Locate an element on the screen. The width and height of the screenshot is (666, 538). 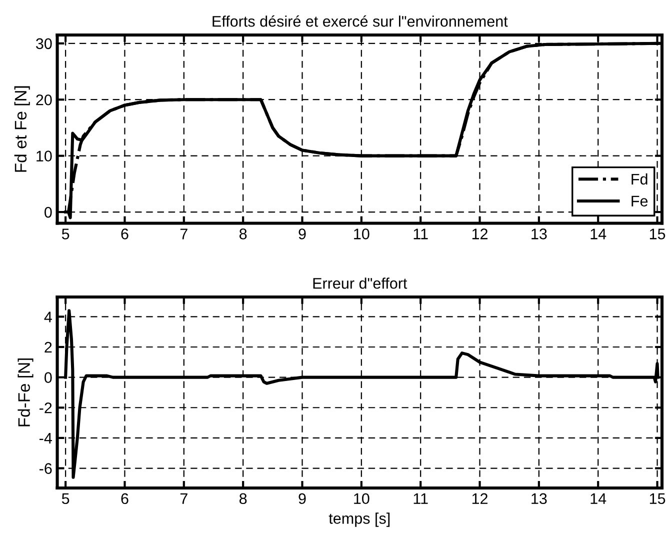
y-tick-label: -2 is located at coordinates (46, 408).